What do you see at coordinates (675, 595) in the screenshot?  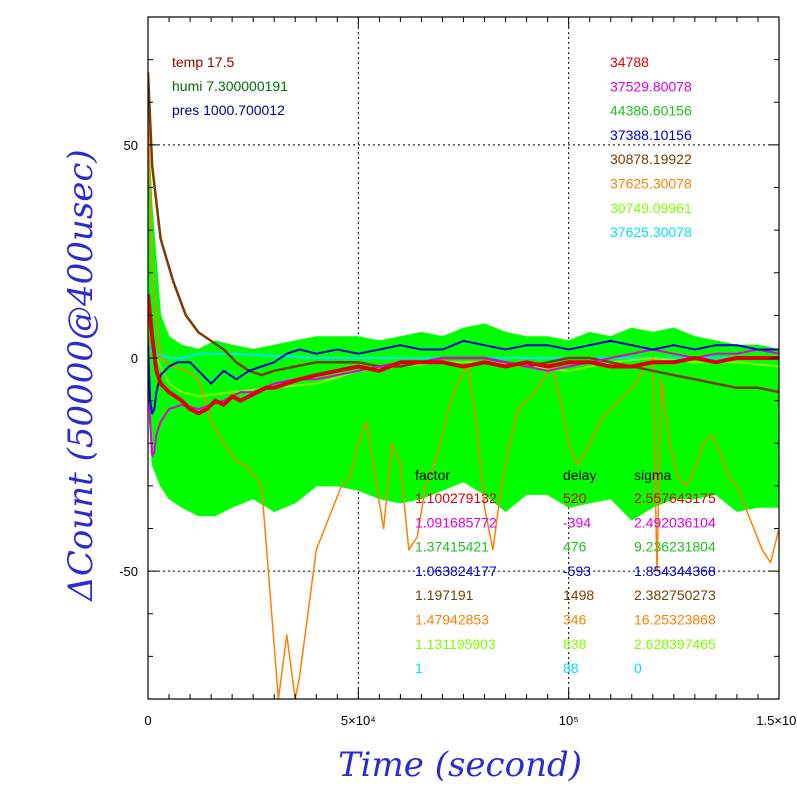 I see `param-sigma: 2.382750273` at bounding box center [675, 595].